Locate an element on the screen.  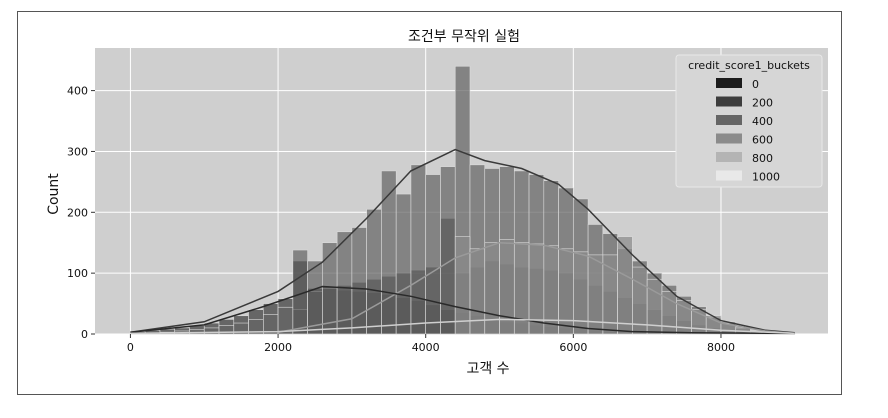
legend-label-800: 800 is located at coordinates (762, 158).